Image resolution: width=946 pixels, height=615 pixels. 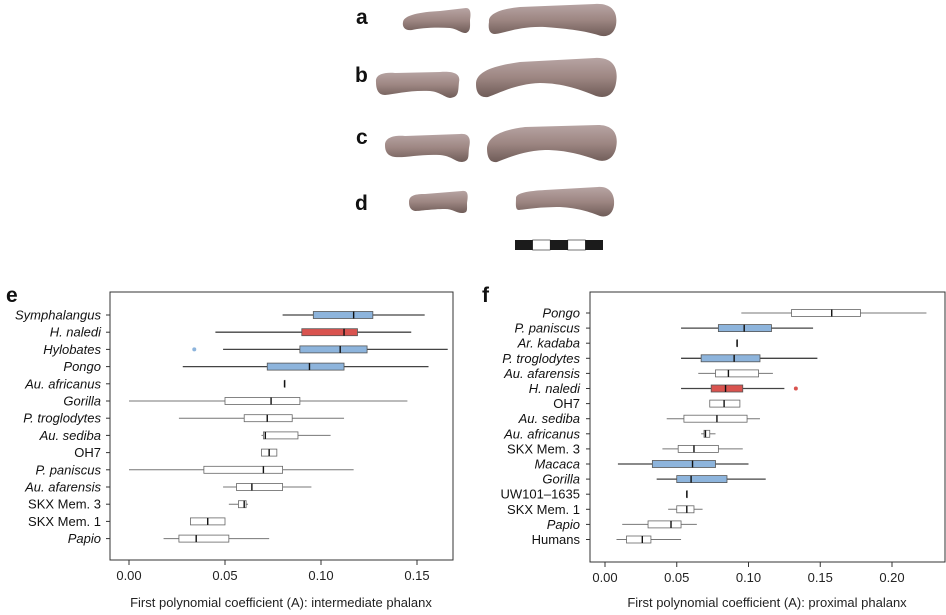 What do you see at coordinates (58, 315) in the screenshot?
I see `category-label: Symphalangus` at bounding box center [58, 315].